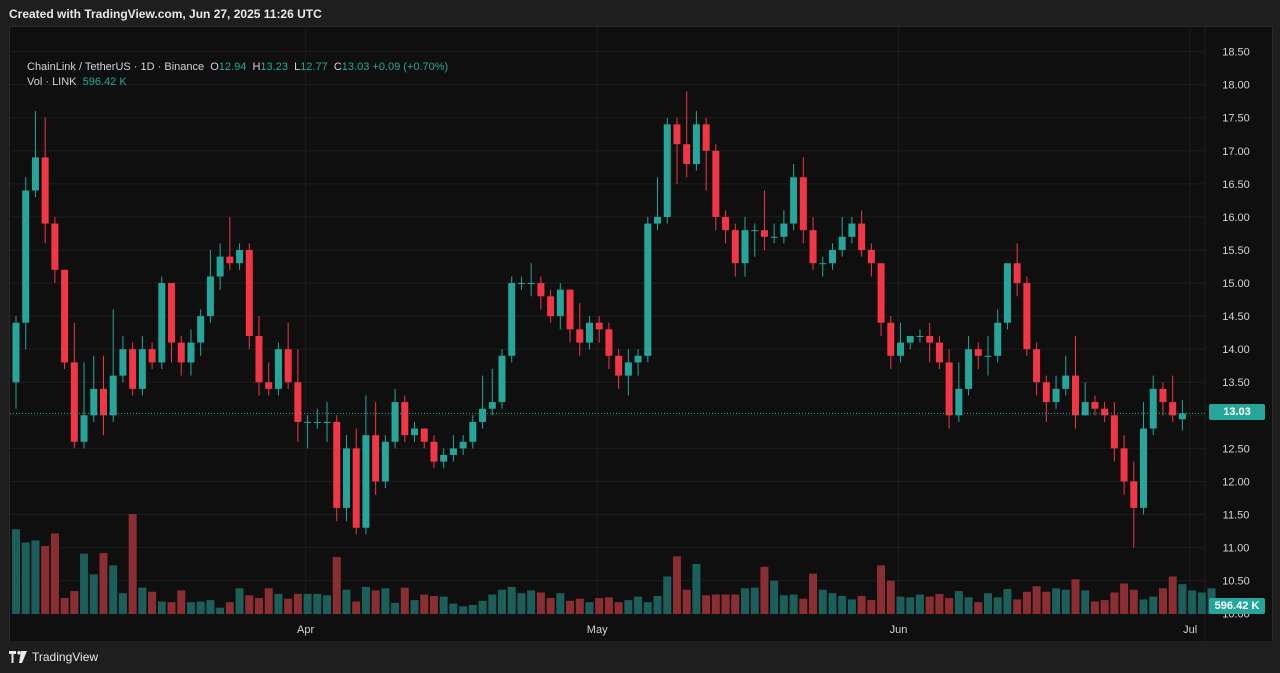 The image size is (1280, 673). I want to click on y-tick-label: 14.50, so click(1236, 317).